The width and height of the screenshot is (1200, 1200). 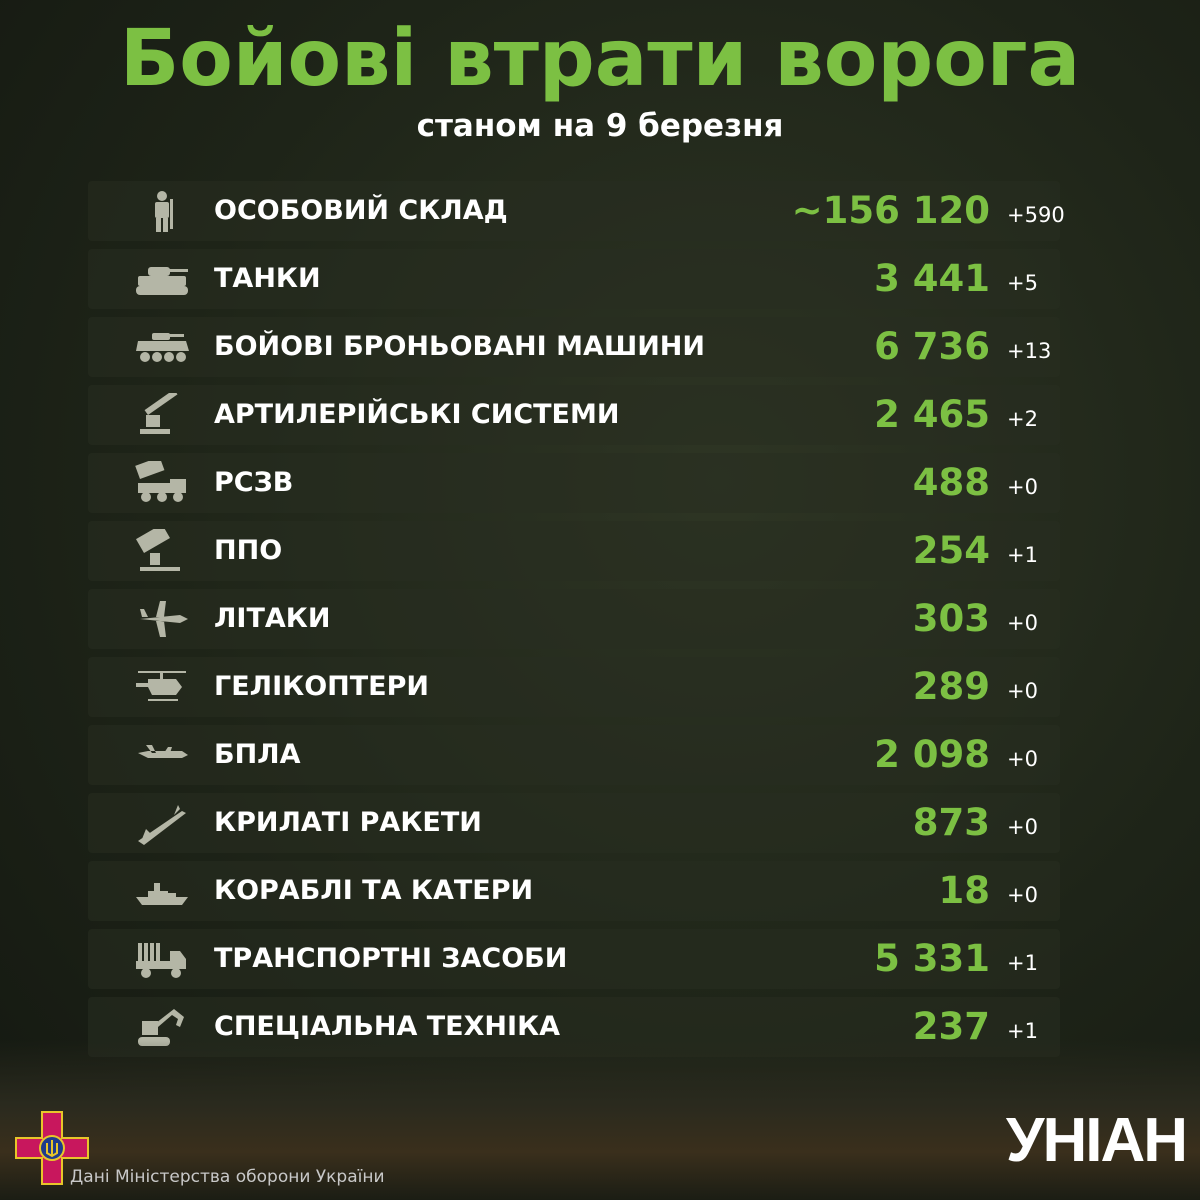 What do you see at coordinates (1096, 1140) in the screenshot?
I see `unian-logo: УНІАН` at bounding box center [1096, 1140].